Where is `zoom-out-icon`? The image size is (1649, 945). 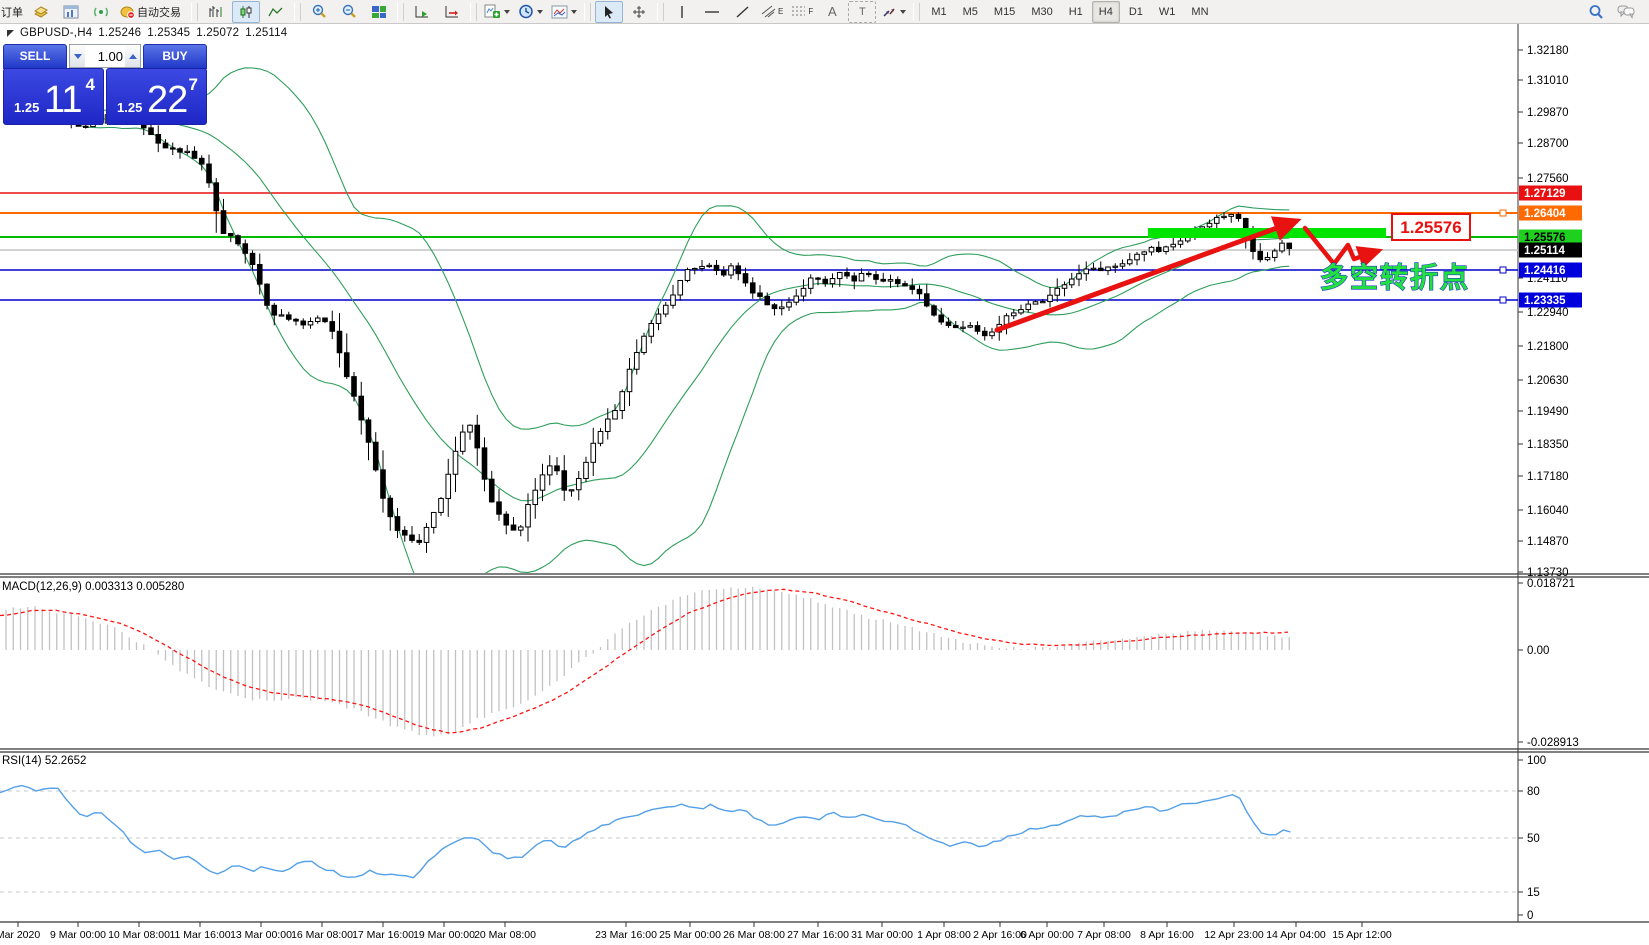 zoom-out-icon is located at coordinates (349, 11).